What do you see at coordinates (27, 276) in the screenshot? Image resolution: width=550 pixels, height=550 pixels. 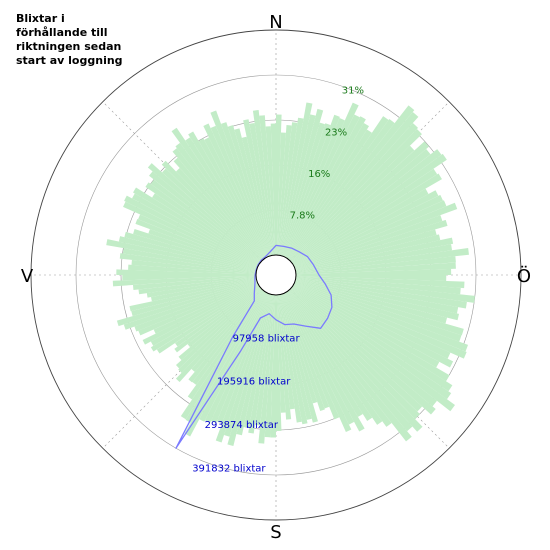 I see `compass-west: V` at bounding box center [27, 276].